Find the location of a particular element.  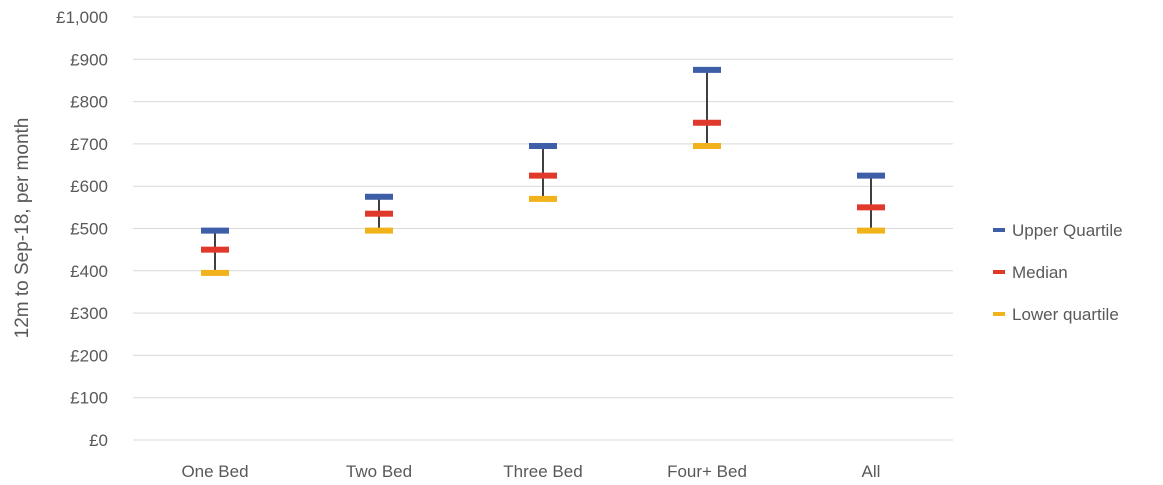

y-tick-label: £400 is located at coordinates (89, 271).